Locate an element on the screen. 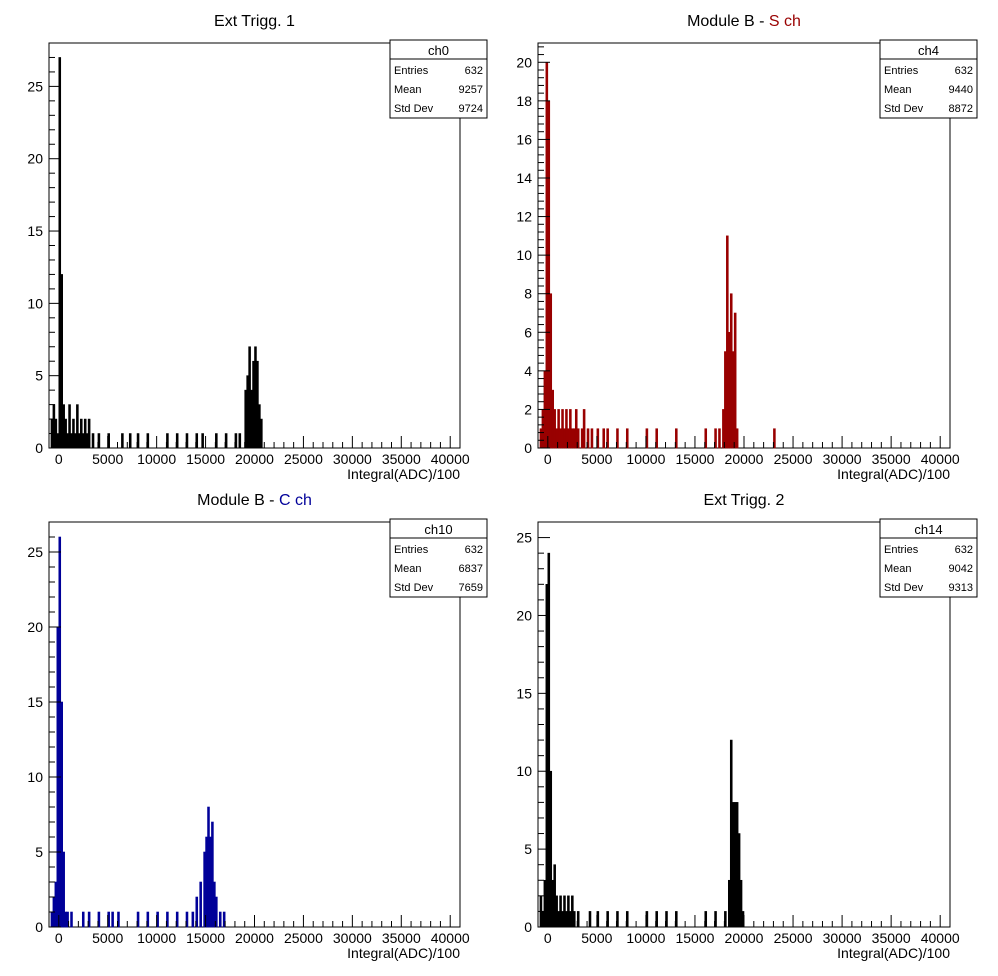 This screenshot has height=976, width=998. stats-value: 9440 is located at coordinates (961, 90).